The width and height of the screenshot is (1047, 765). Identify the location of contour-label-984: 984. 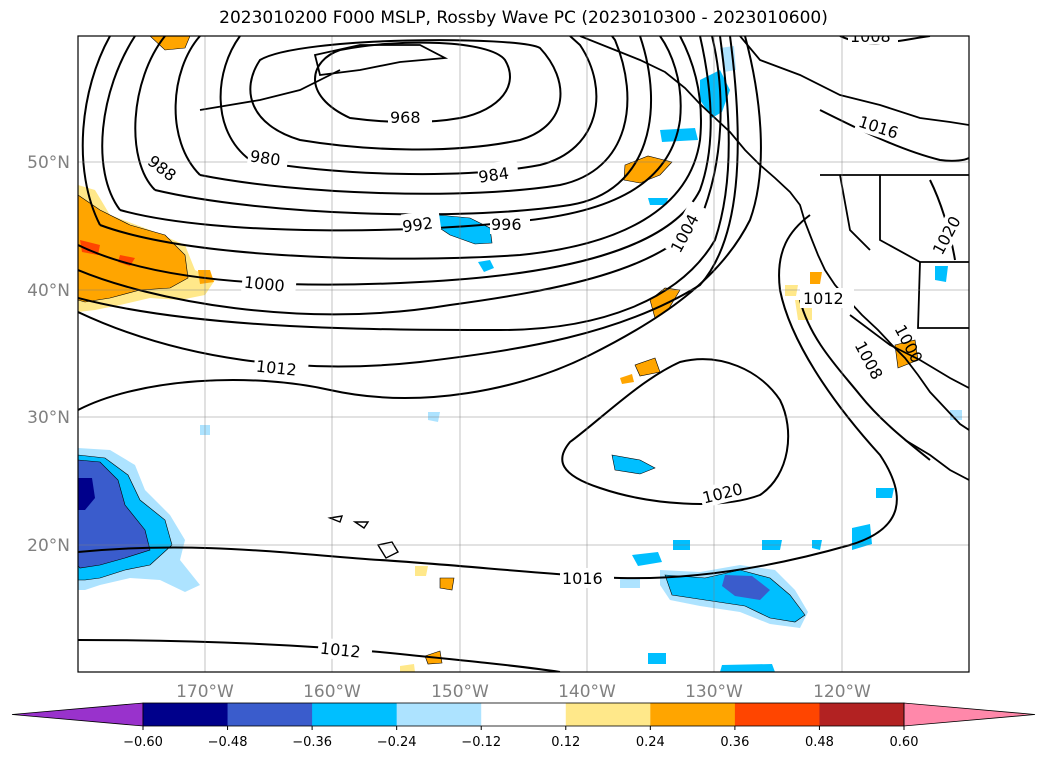
(493, 175).